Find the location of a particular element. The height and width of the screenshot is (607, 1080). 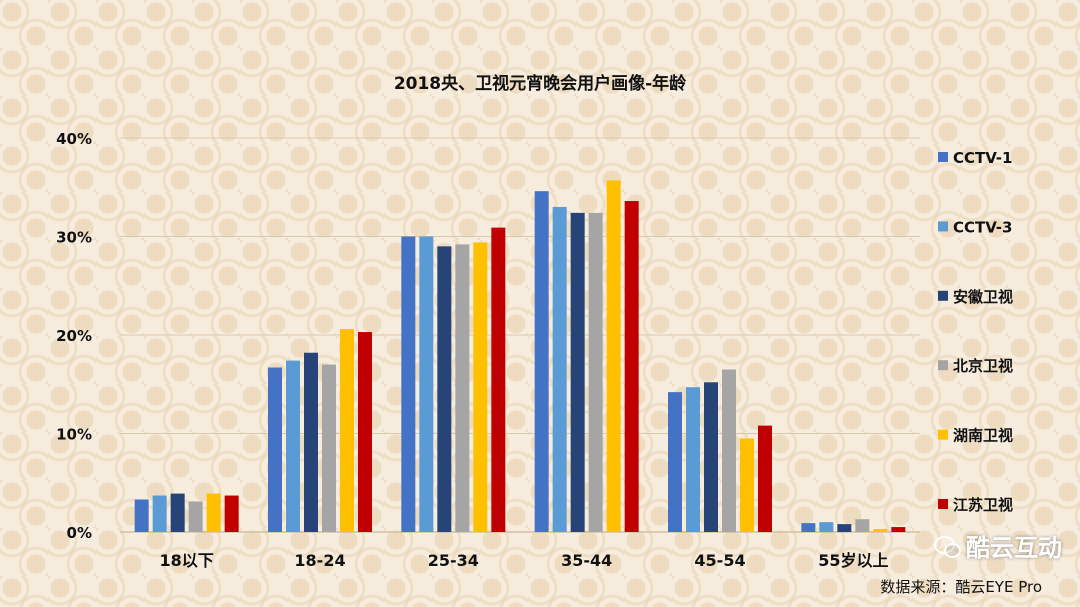

legend-label: CCTV-3 is located at coordinates (982, 227).